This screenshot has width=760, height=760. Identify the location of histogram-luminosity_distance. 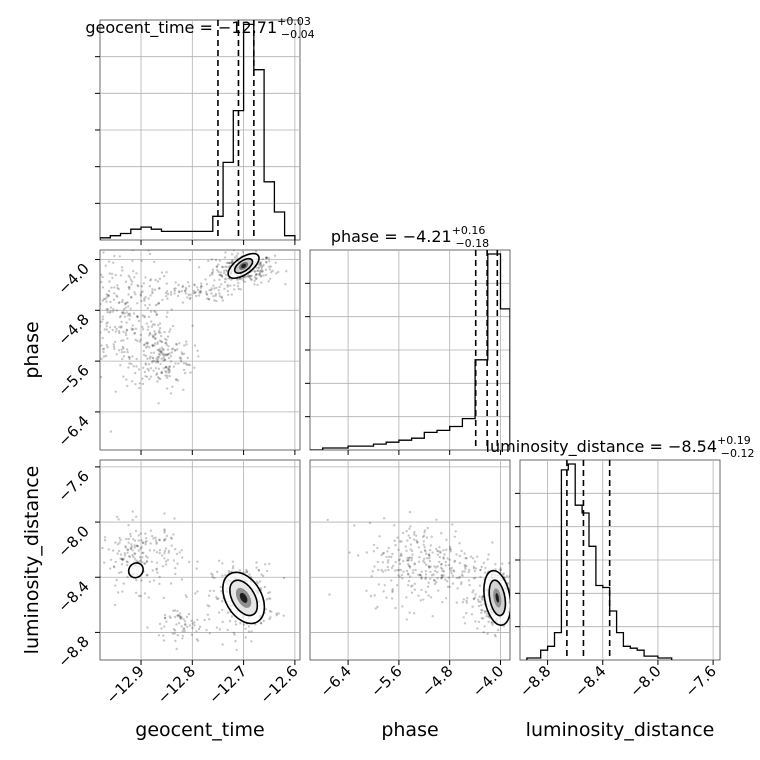
(599, 560).